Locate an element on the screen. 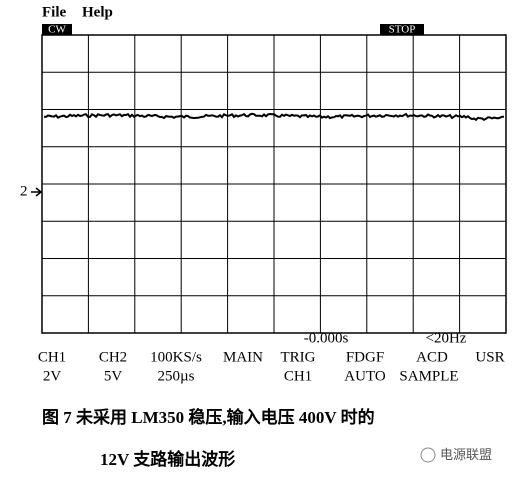 The height and width of the screenshot is (480, 522). state-box is located at coordinates (402, 29).